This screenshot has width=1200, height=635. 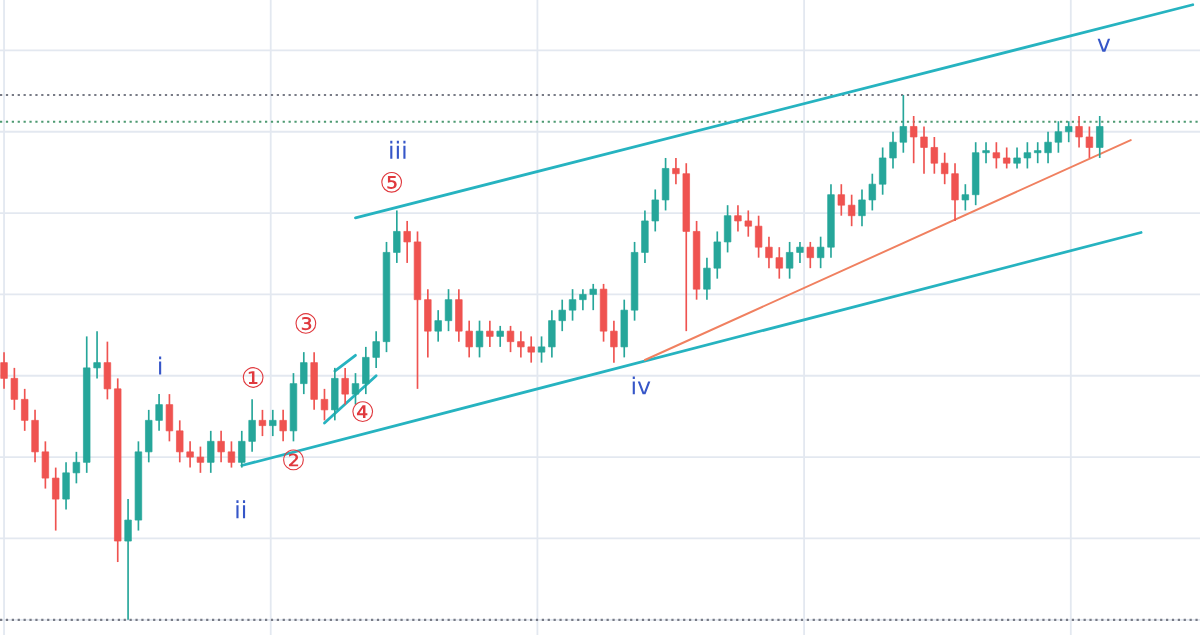 I want to click on annotation: iv, so click(x=641, y=385).